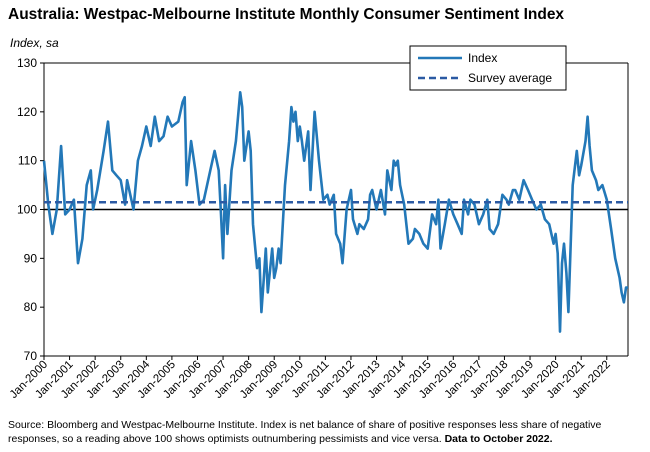 This screenshot has width=650, height=452. What do you see at coordinates (27, 63) in the screenshot?
I see `y-tick-label: 130` at bounding box center [27, 63].